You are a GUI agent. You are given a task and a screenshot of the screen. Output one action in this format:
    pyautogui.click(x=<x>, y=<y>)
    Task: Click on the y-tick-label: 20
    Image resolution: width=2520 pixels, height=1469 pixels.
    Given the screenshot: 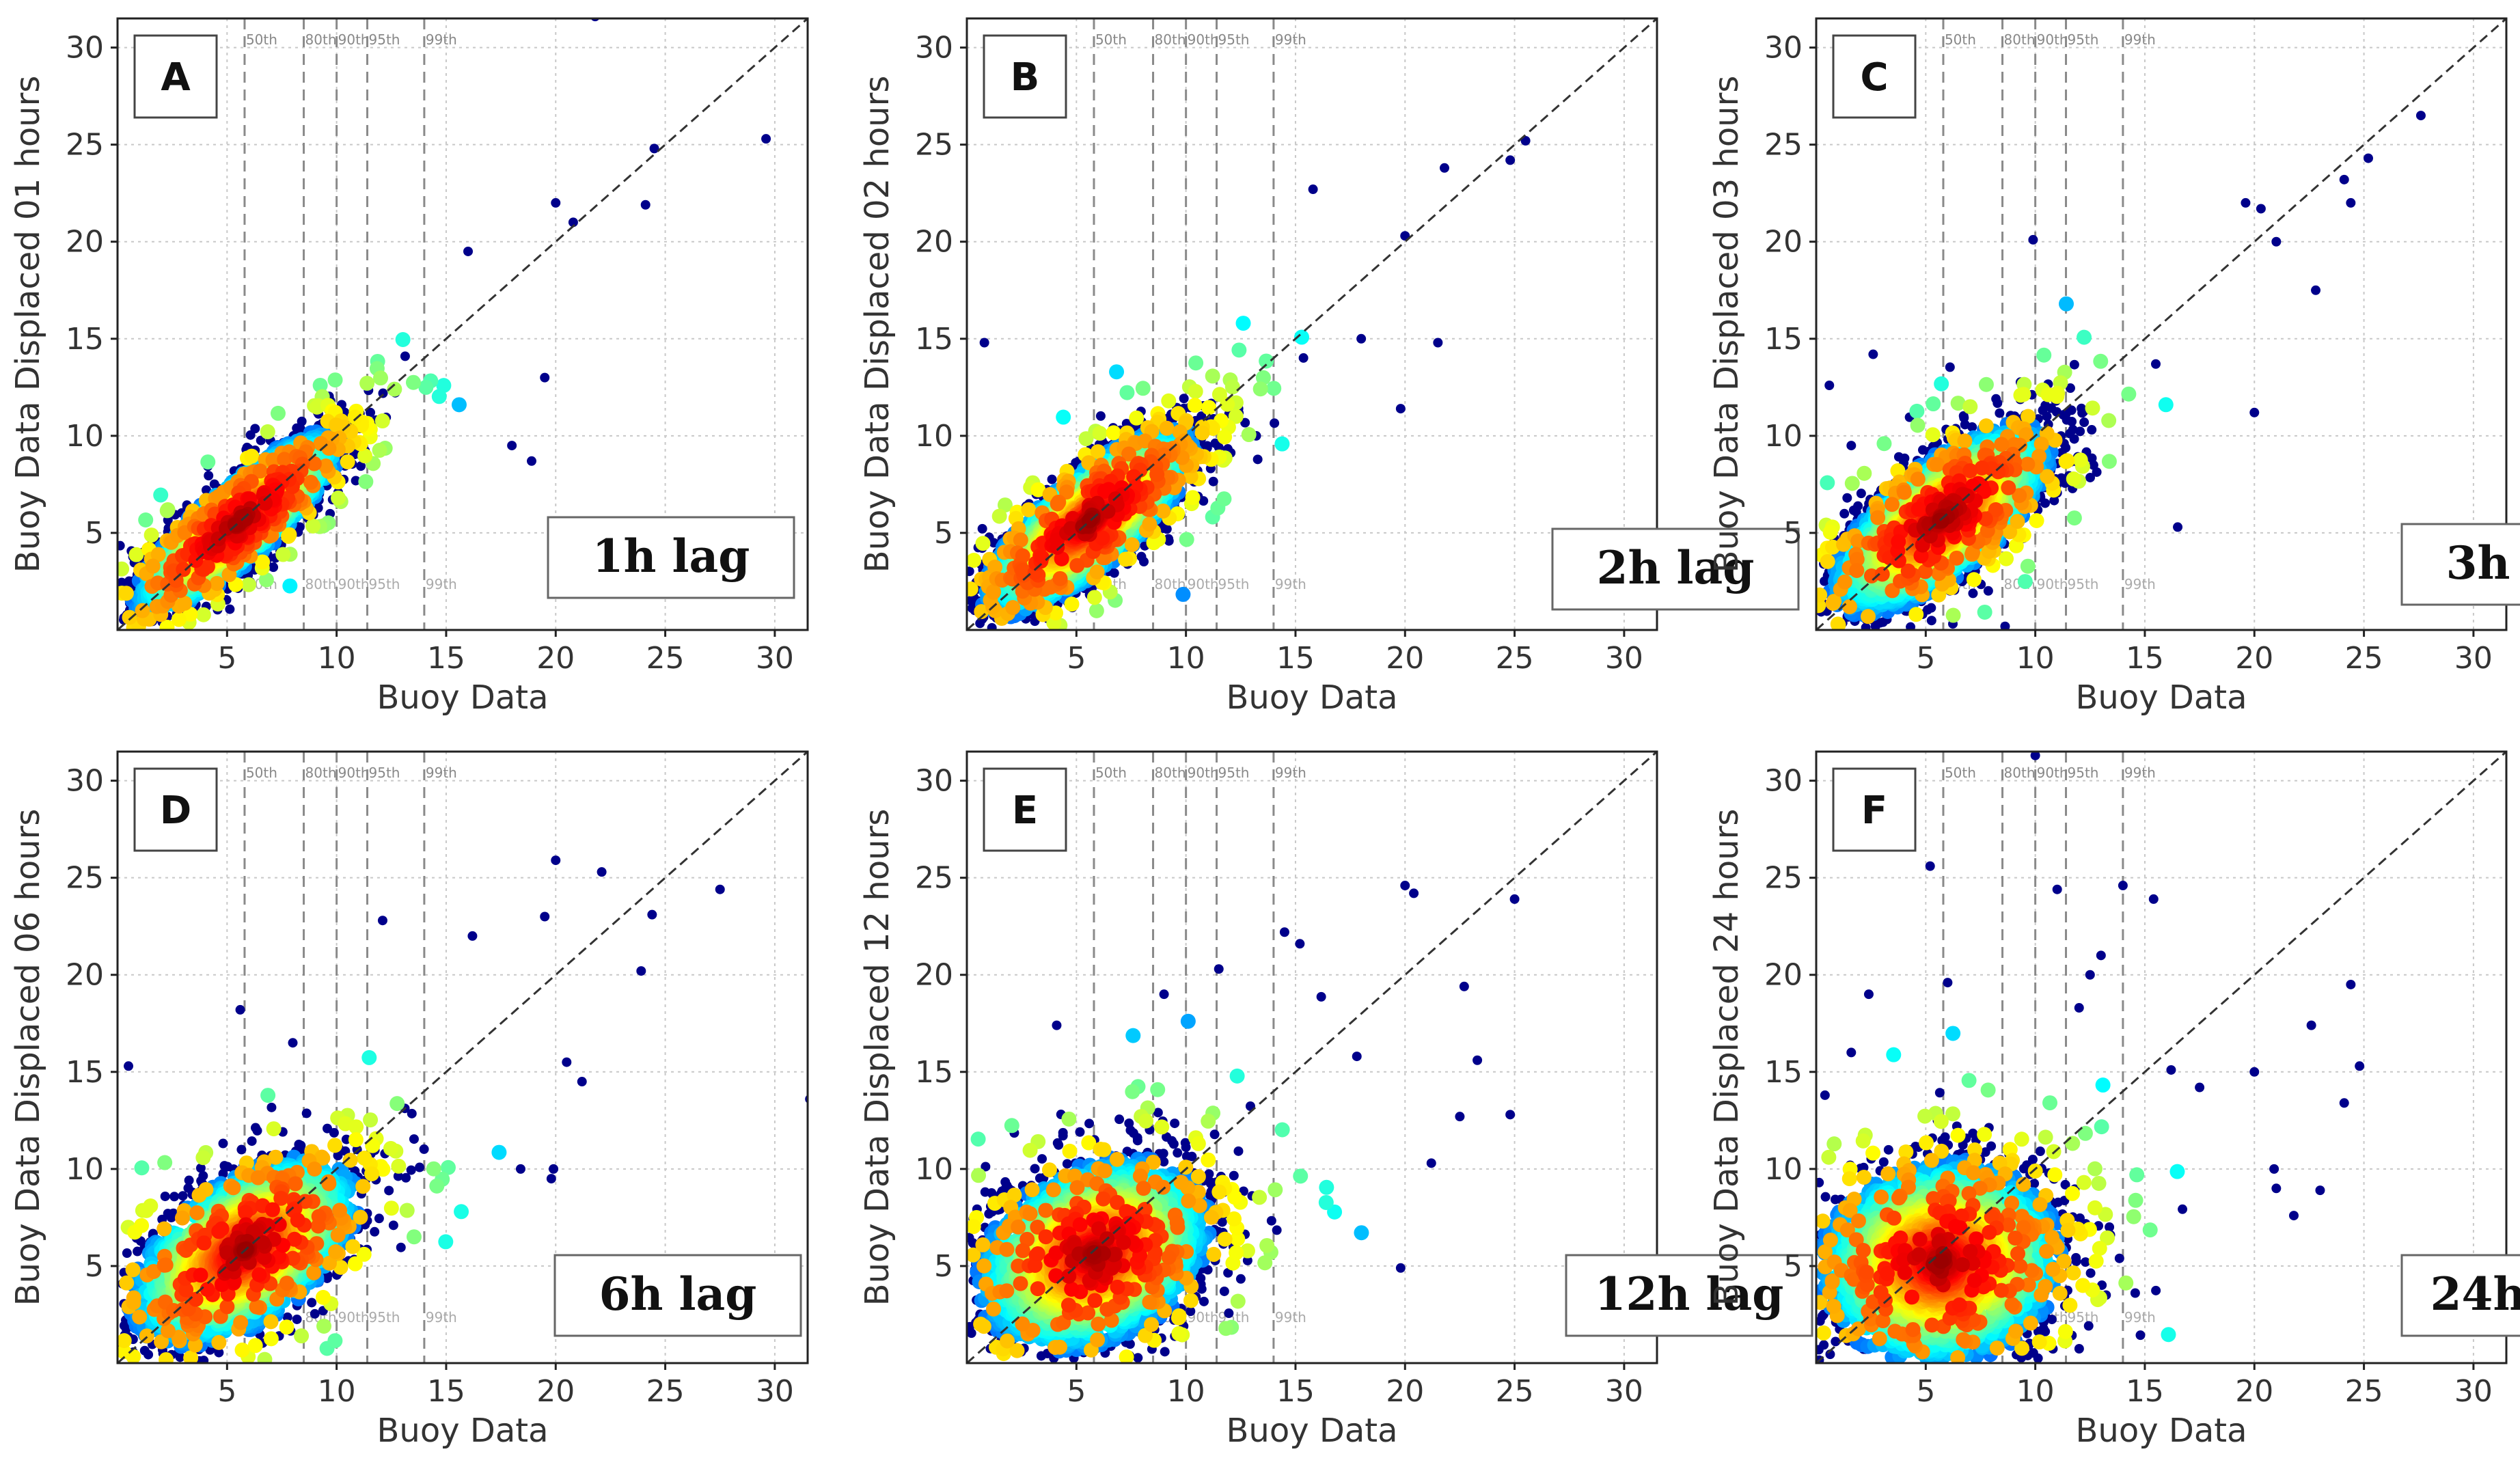 What is the action you would take?
    pyautogui.click(x=85, y=242)
    